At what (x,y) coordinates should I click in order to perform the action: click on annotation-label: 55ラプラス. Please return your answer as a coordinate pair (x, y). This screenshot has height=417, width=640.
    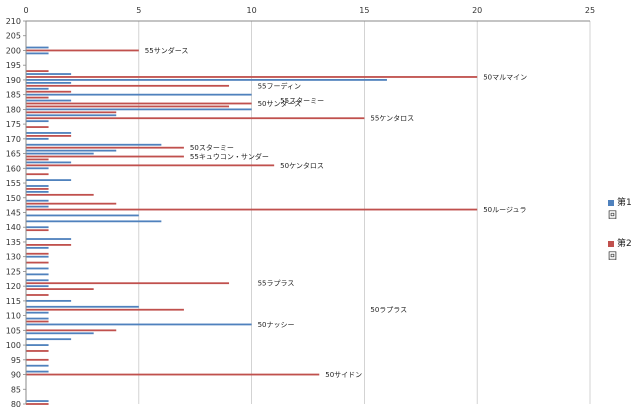
    Looking at the image, I should click on (276, 284).